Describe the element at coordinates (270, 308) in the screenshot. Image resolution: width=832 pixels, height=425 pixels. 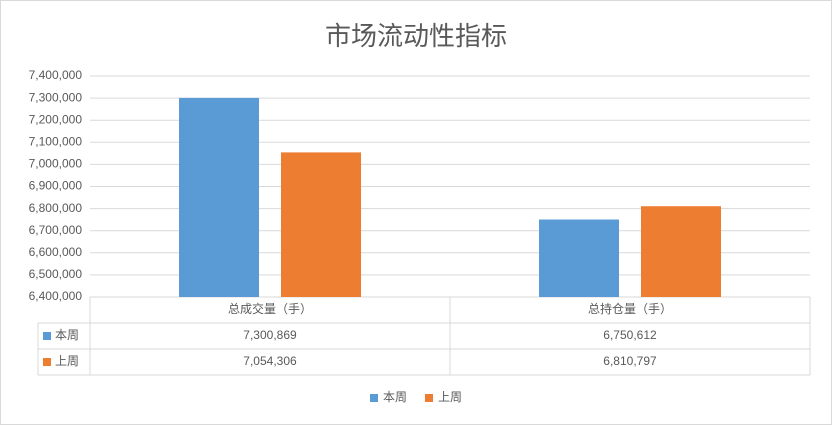
I see `x-tick-label: 总成交量（手）` at that location.